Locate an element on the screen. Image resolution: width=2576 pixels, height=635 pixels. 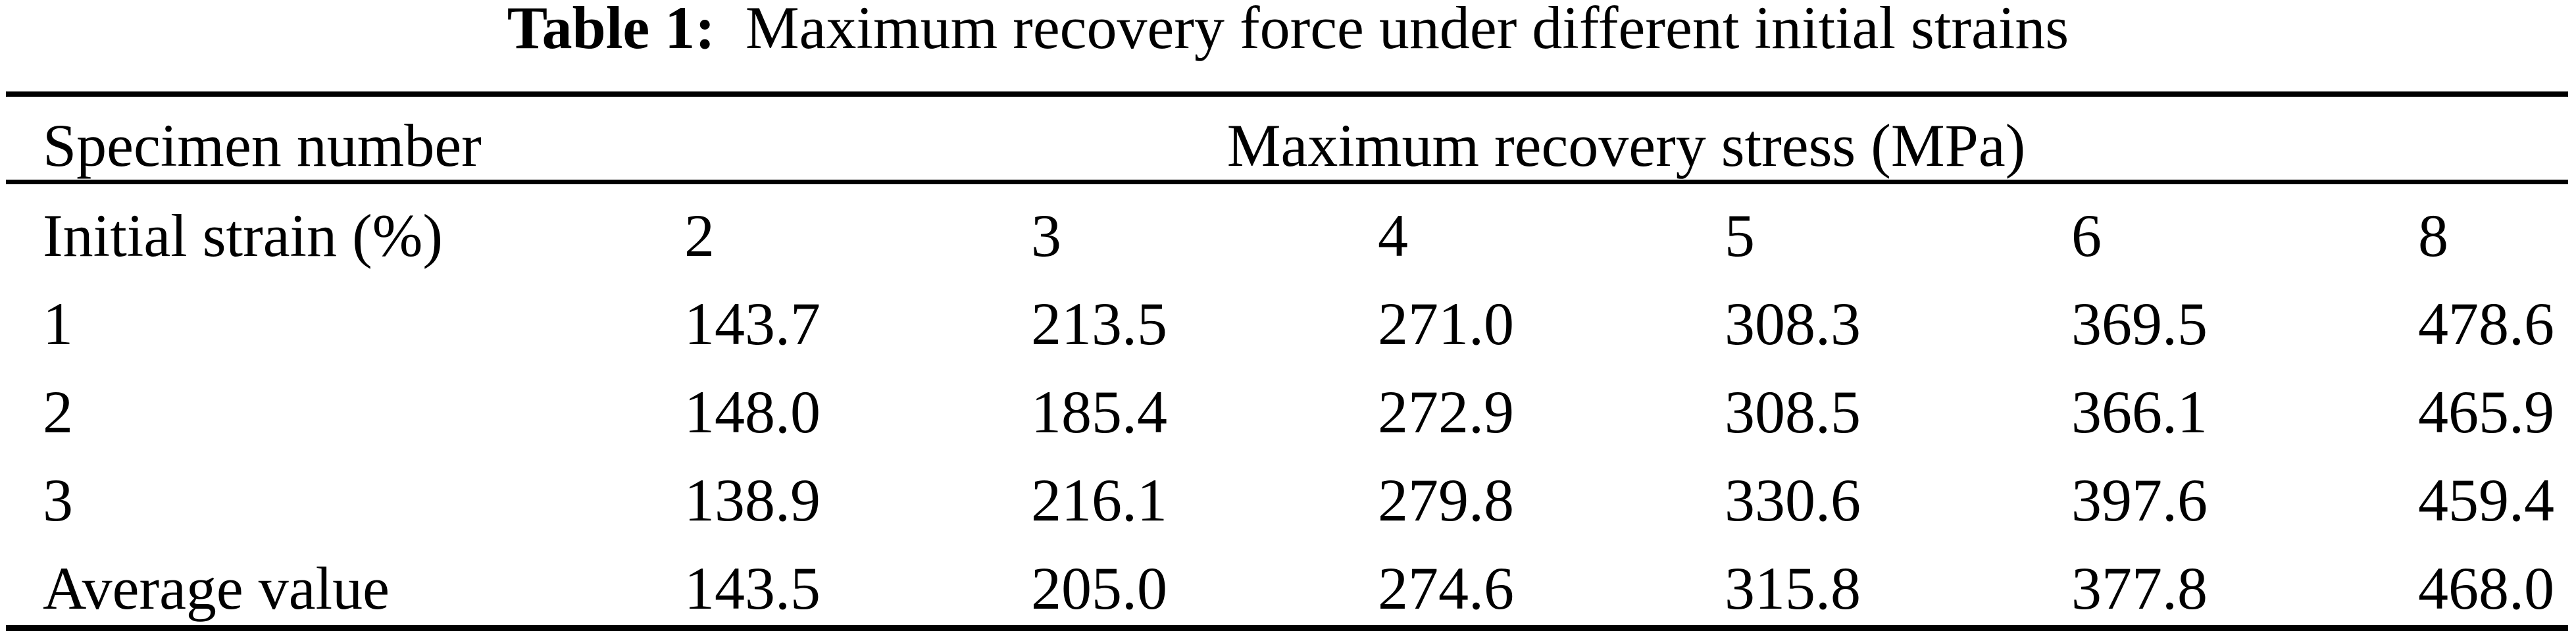
table-cell: 369.5 is located at coordinates (2139, 323).